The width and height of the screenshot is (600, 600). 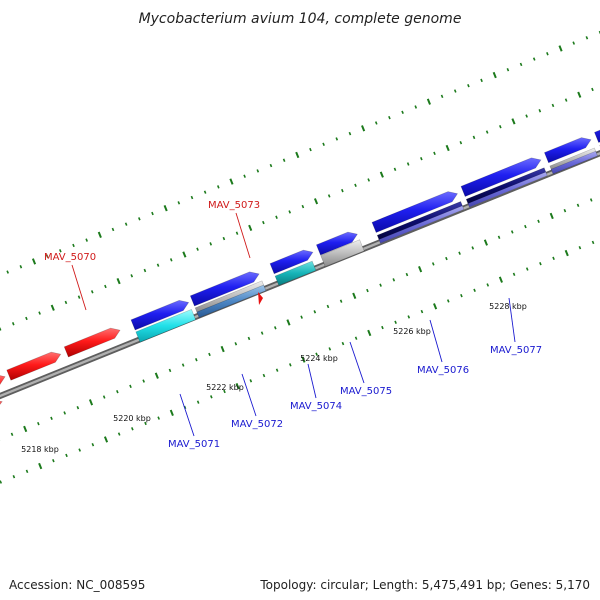 What do you see at coordinates (260, 298) in the screenshot?
I see `start-marker` at bounding box center [260, 298].